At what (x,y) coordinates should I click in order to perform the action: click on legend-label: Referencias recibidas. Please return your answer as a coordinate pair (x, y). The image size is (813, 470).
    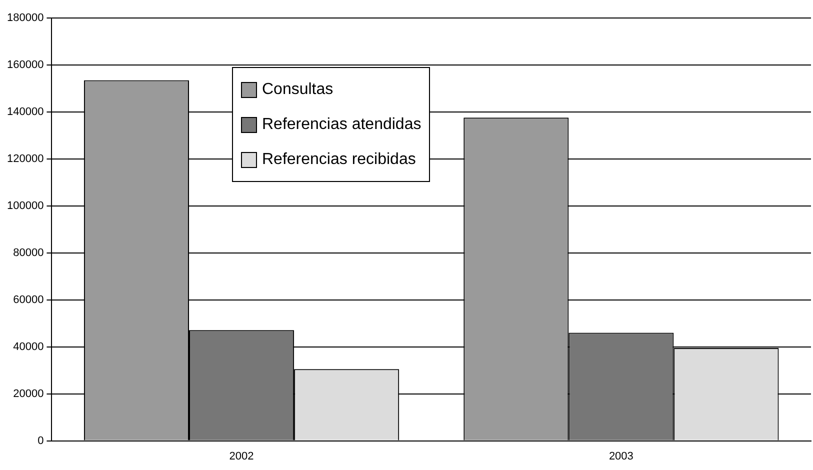
    Looking at the image, I should click on (339, 160).